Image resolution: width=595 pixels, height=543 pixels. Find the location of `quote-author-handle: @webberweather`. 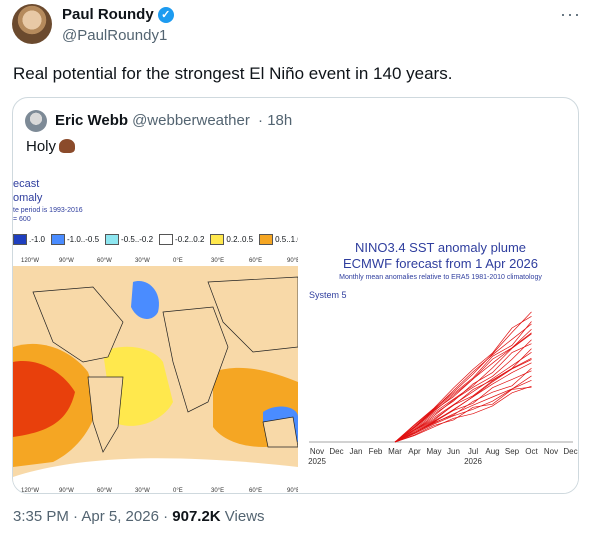

quote-author-handle: @webberweather is located at coordinates (191, 120).